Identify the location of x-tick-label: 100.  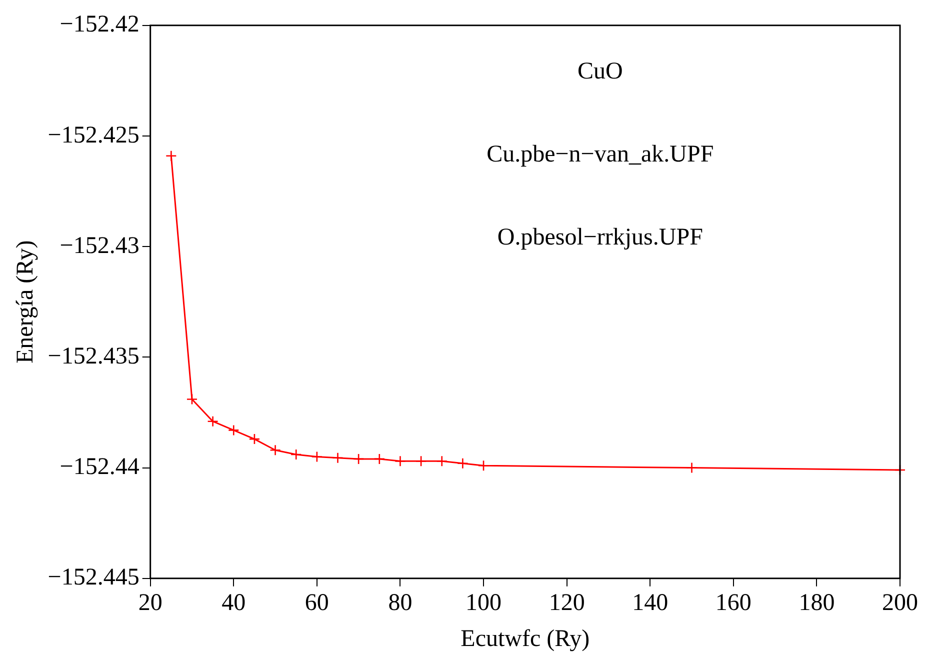
(484, 603).